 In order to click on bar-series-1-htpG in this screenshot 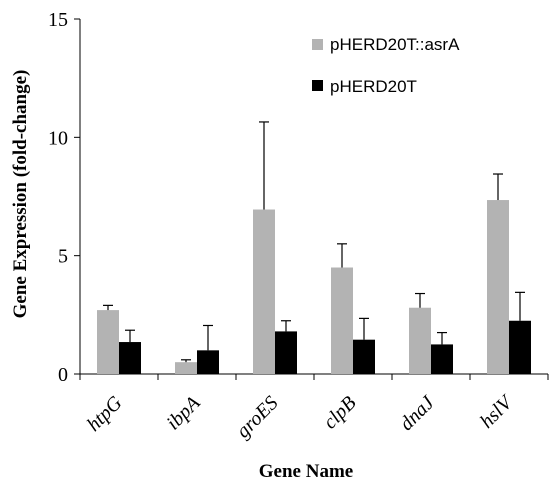, I will do `click(108, 342)`.